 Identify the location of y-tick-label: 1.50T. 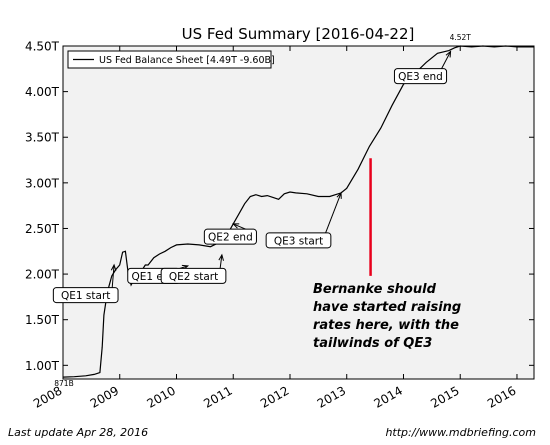
(42, 320).